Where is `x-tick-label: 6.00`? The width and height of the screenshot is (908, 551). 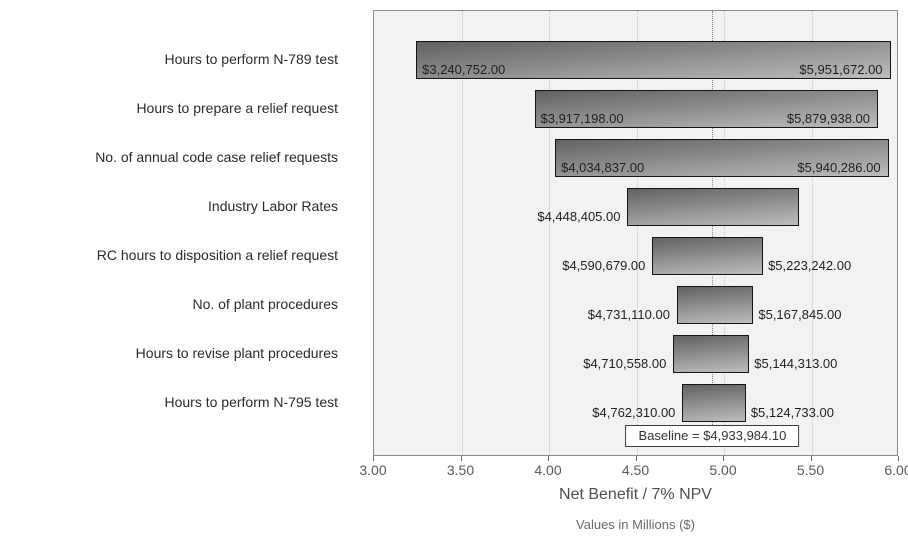 x-tick-label: 6.00 is located at coordinates (896, 470).